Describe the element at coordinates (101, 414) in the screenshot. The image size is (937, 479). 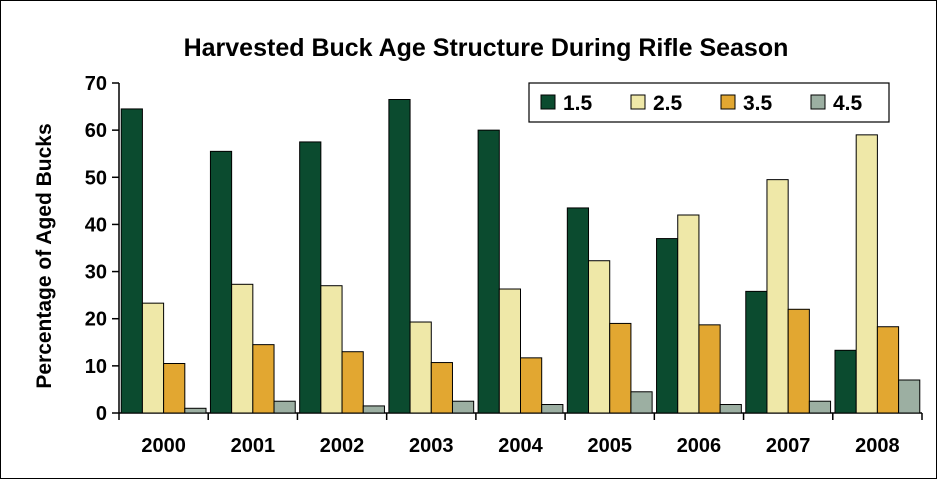
I see `y-tick-label: 0` at that location.